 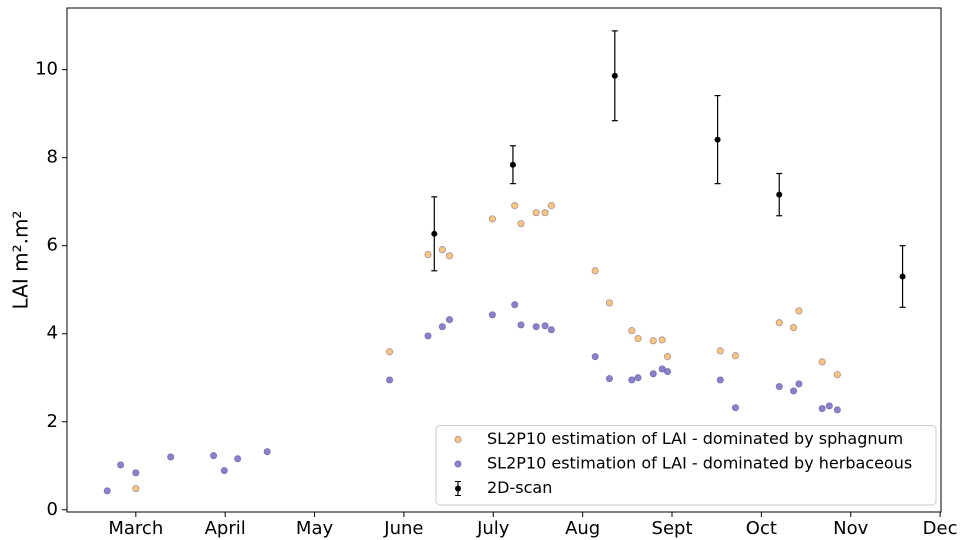 I want to click on y-tick-label: 6, so click(x=52, y=245).